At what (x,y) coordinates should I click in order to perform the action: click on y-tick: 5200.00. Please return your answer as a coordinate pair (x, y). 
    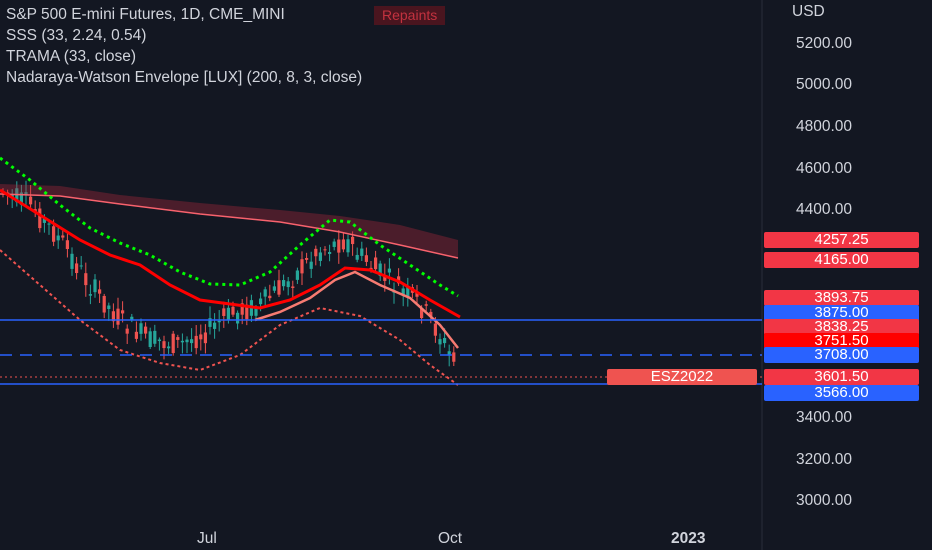
    Looking at the image, I should click on (824, 43).